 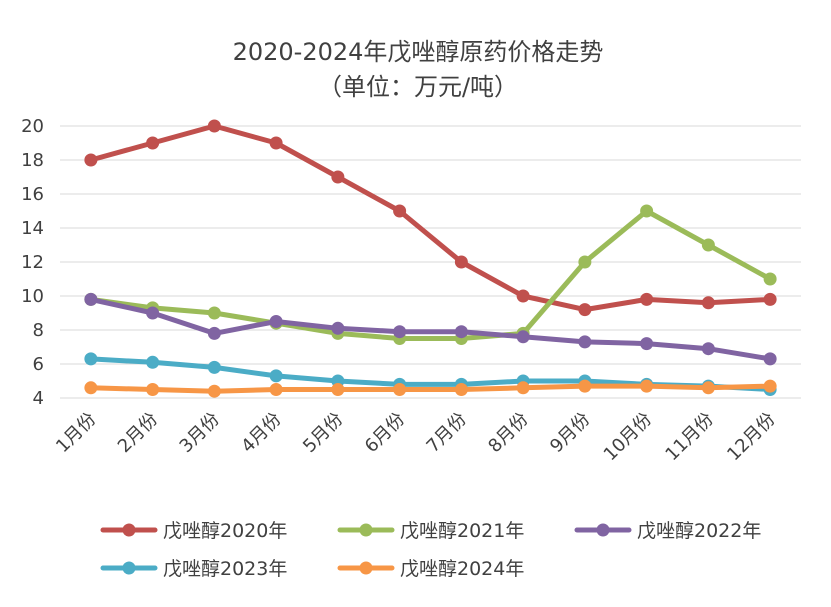 I want to click on x-tick-label: 6月份, so click(x=385, y=433).